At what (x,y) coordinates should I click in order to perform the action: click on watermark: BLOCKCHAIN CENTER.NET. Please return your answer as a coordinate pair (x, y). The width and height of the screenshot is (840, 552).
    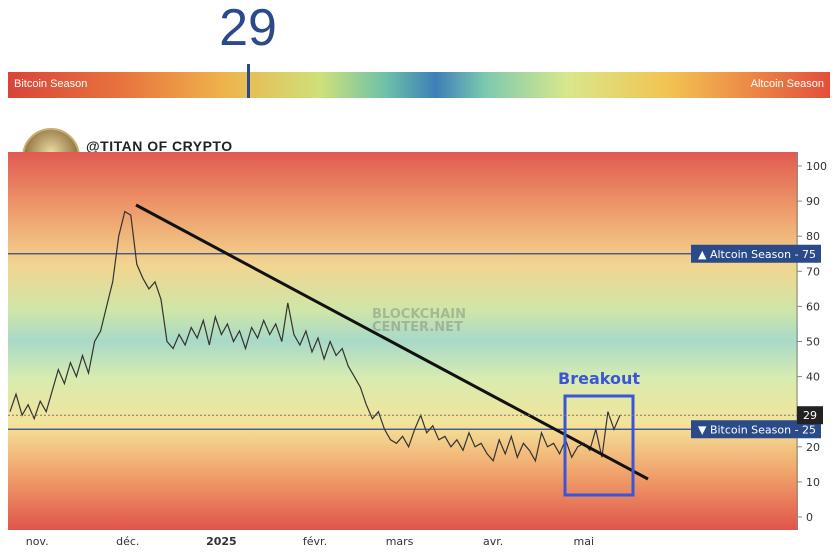
    Looking at the image, I should click on (419, 321).